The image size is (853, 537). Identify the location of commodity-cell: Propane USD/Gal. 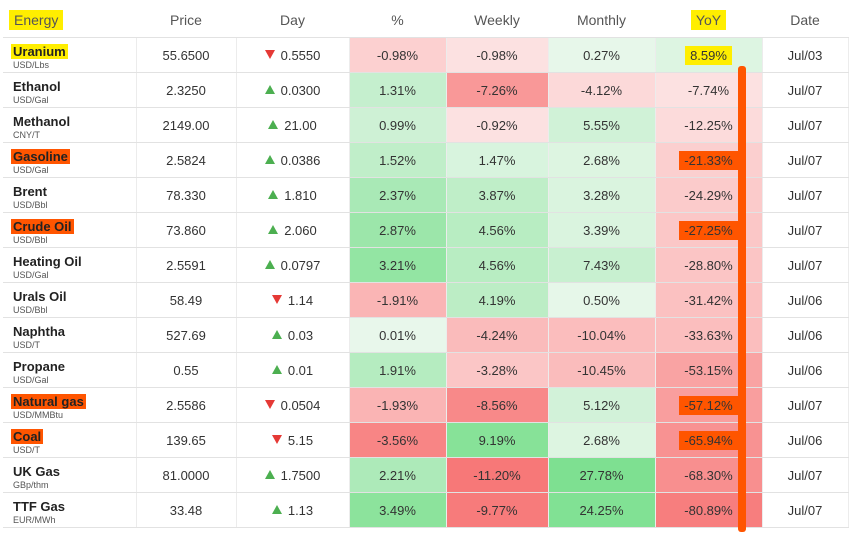
(70, 370).